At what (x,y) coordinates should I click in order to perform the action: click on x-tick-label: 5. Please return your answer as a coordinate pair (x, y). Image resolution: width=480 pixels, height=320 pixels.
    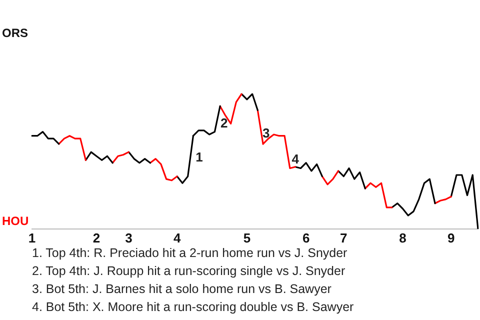
    Looking at the image, I should click on (247, 238).